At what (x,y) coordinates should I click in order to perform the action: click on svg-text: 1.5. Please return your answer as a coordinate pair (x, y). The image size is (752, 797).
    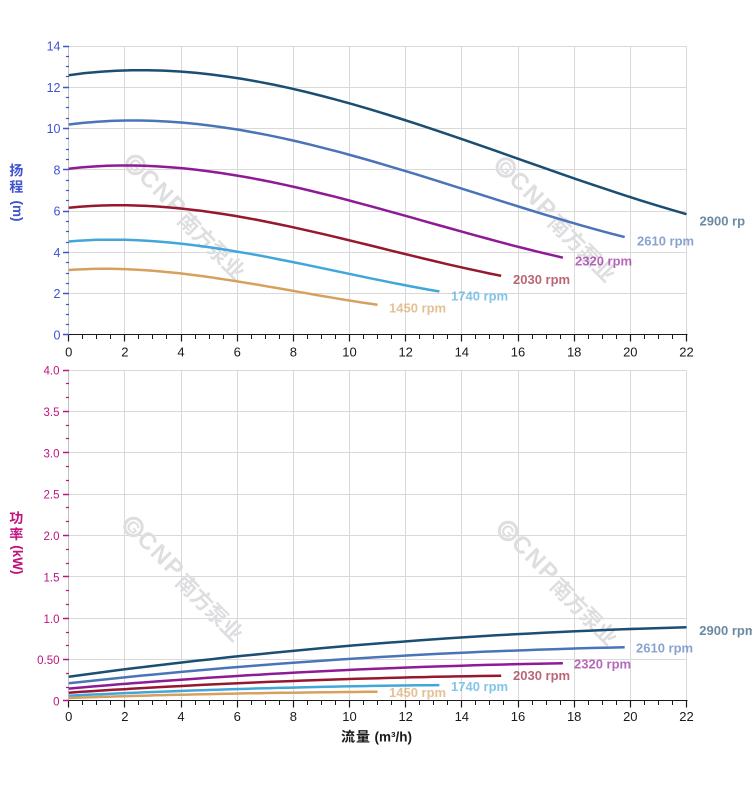
    Looking at the image, I should click on (52, 579).